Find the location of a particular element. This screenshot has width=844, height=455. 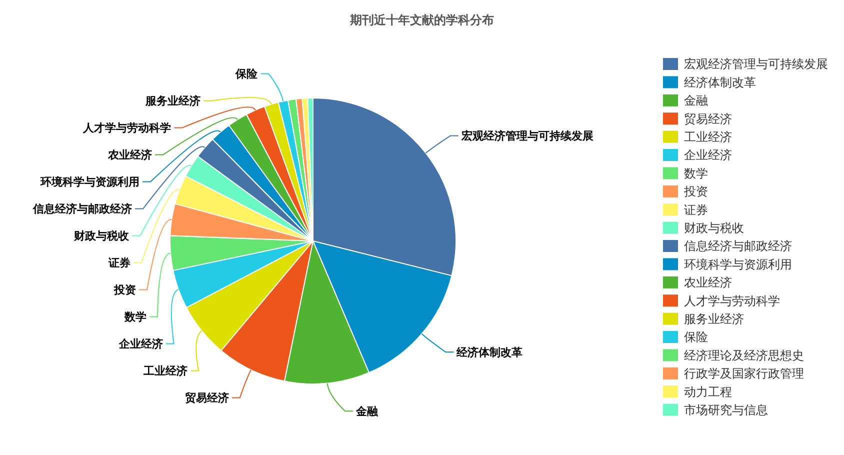

chart-title: 期刊近十年文献的学科分布 is located at coordinates (421, 20).